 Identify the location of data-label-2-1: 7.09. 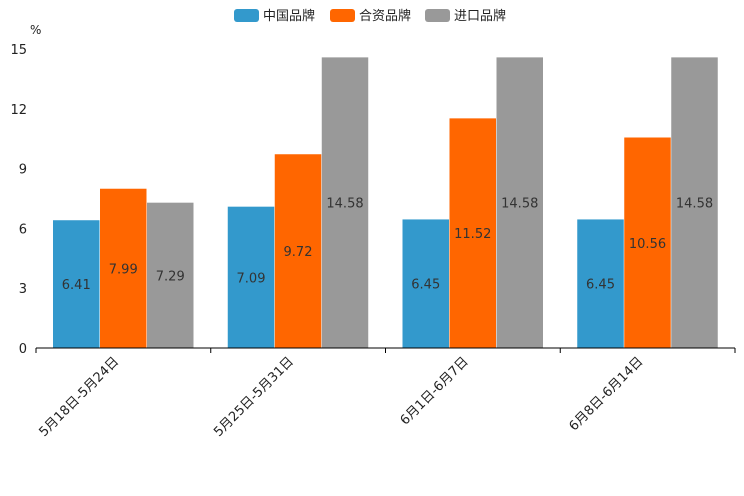
(251, 278).